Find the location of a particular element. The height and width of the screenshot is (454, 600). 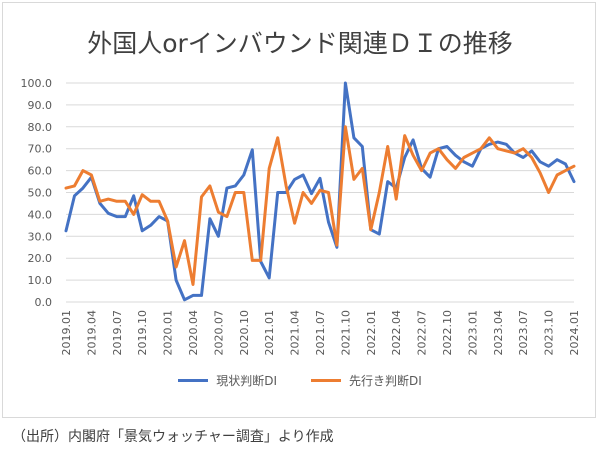

x-tick-label: 2023.10 is located at coordinates (549, 333).